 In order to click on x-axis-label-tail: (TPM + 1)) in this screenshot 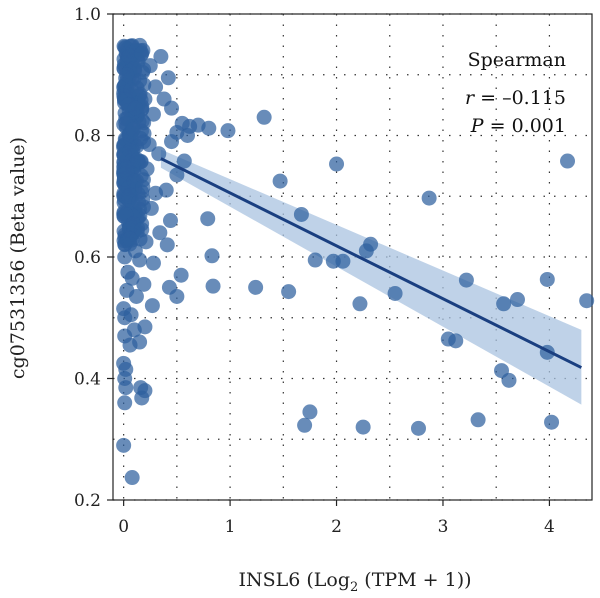, I will do `click(414, 580)`.